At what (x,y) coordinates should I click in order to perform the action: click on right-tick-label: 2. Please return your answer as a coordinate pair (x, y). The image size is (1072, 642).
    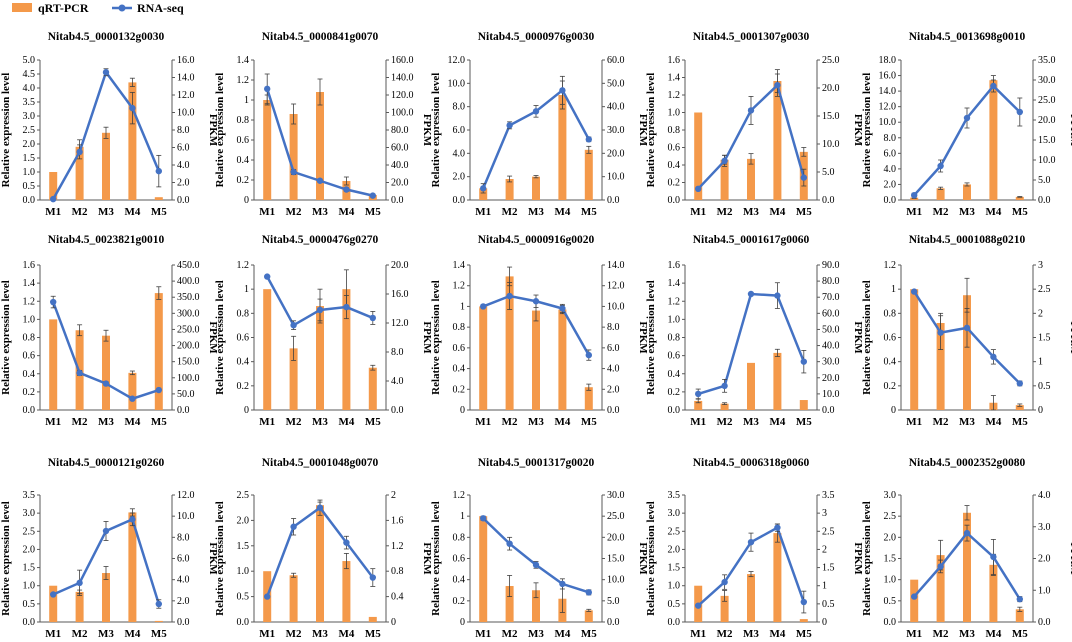
    Looking at the image, I should click on (1040, 313).